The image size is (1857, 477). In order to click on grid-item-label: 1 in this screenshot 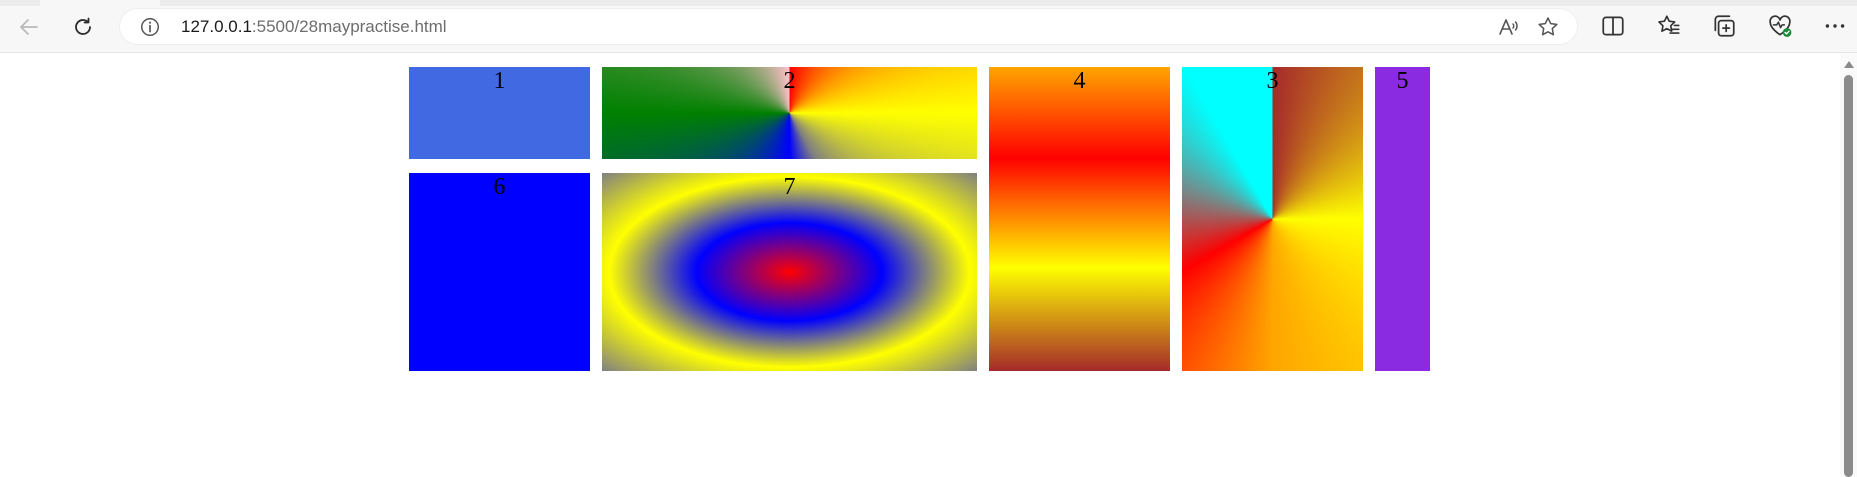, I will do `click(499, 81)`.